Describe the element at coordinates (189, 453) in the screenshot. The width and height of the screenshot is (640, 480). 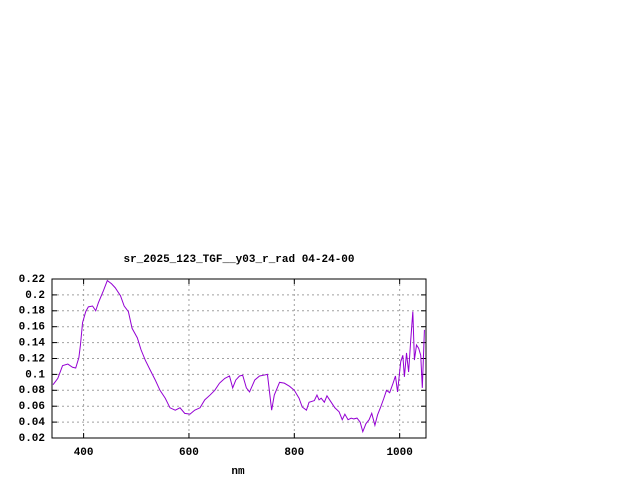
I see `x-tick-label: 600` at that location.